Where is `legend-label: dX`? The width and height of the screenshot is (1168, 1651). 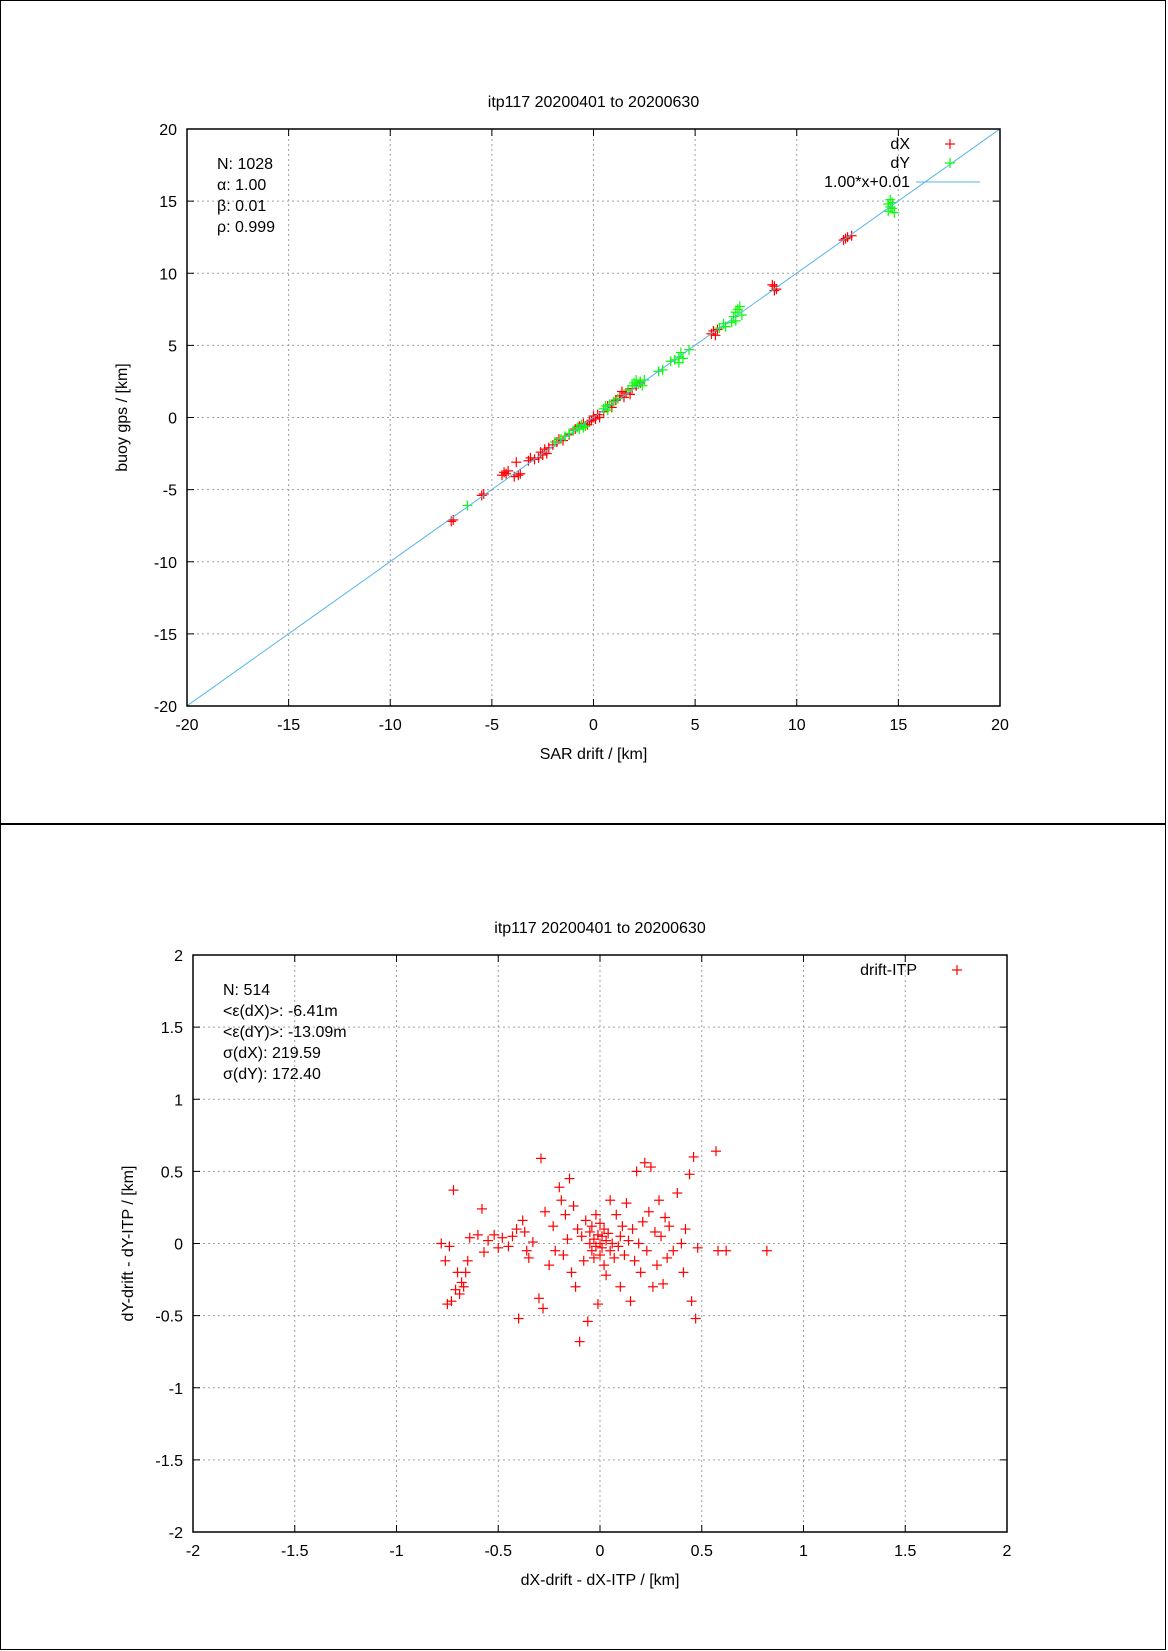
legend-label: dX is located at coordinates (900, 144).